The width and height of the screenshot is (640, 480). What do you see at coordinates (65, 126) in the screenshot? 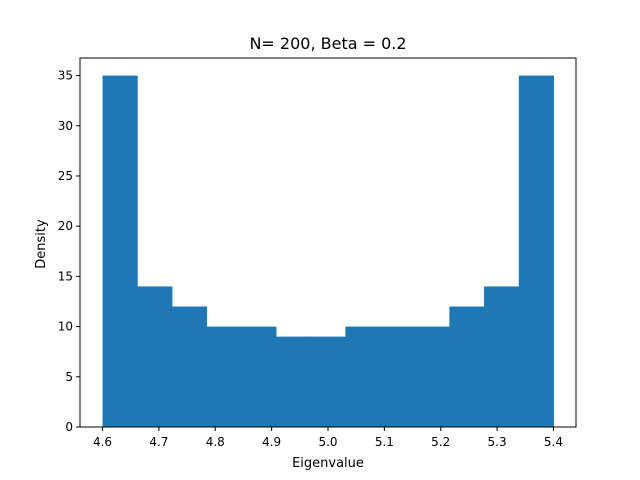
I see `y-tick-label: 30` at bounding box center [65, 126].